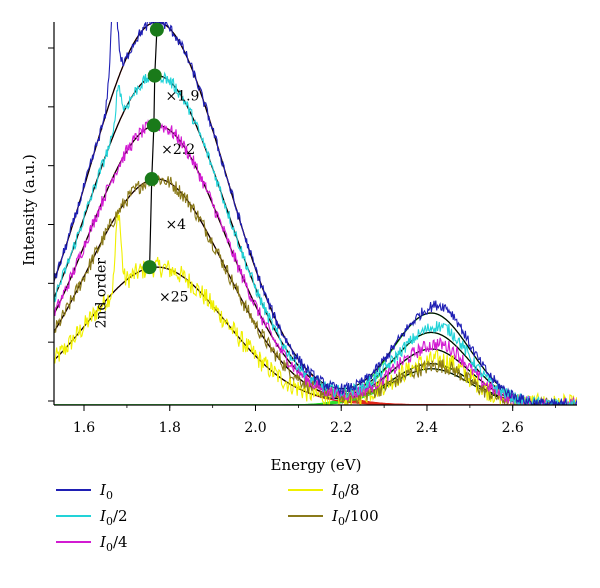 Image resolution: width=600 pixels, height=588 pixels. Describe the element at coordinates (106, 491) in the screenshot. I see `legend-label-0: I0` at that location.